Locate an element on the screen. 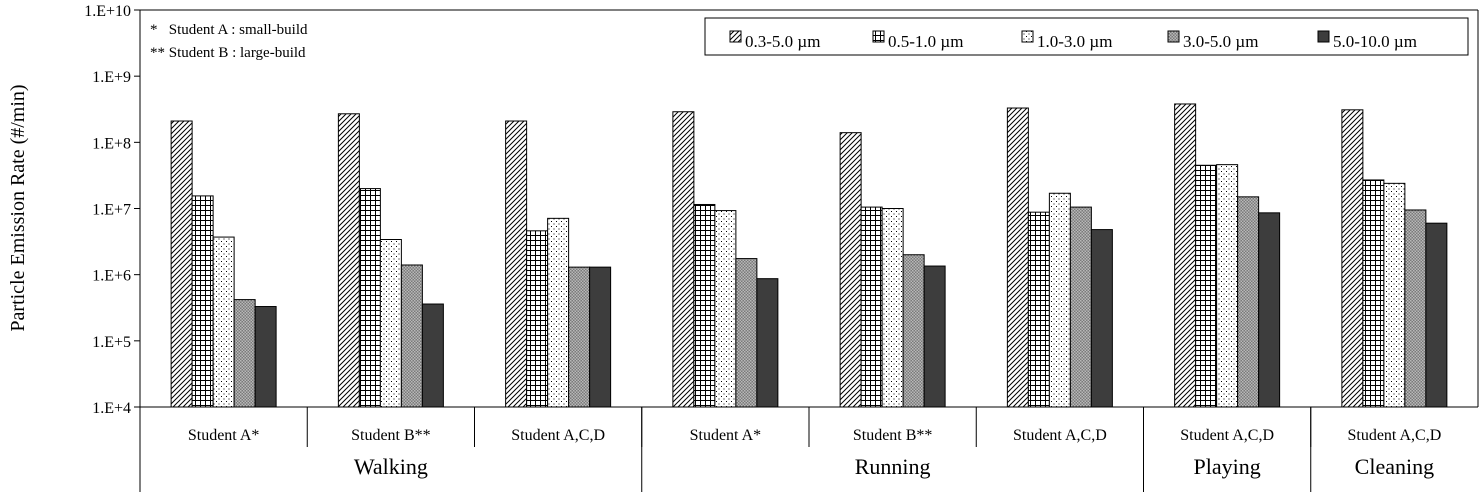  activity-label: Playing is located at coordinates (1227, 466).